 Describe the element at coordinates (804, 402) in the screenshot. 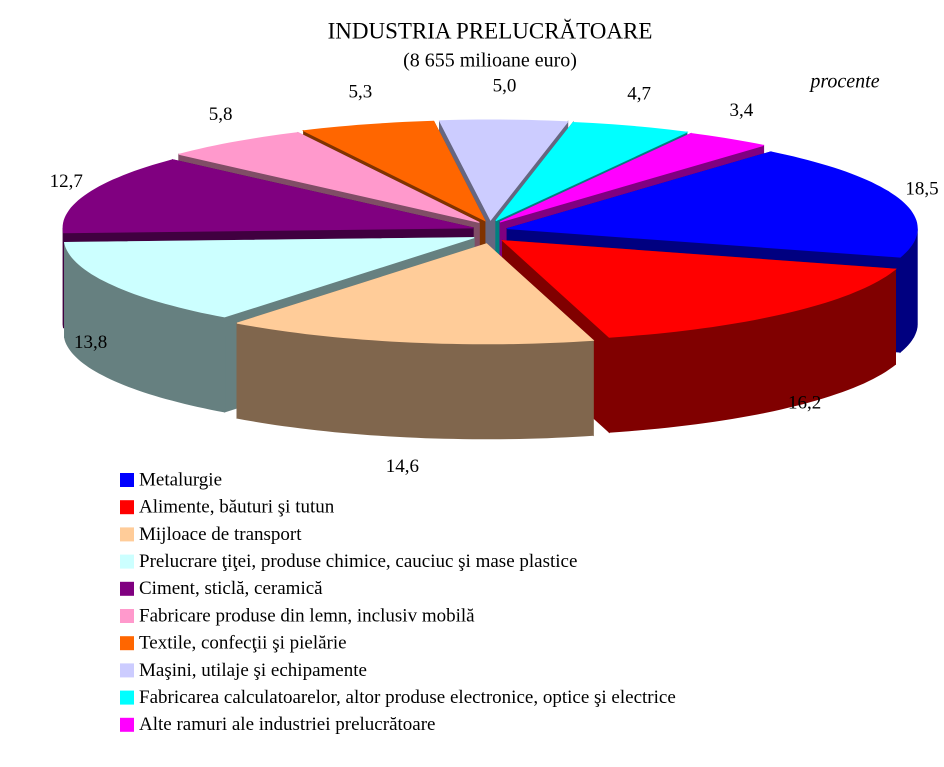

I see `data-label: 16,2` at that location.